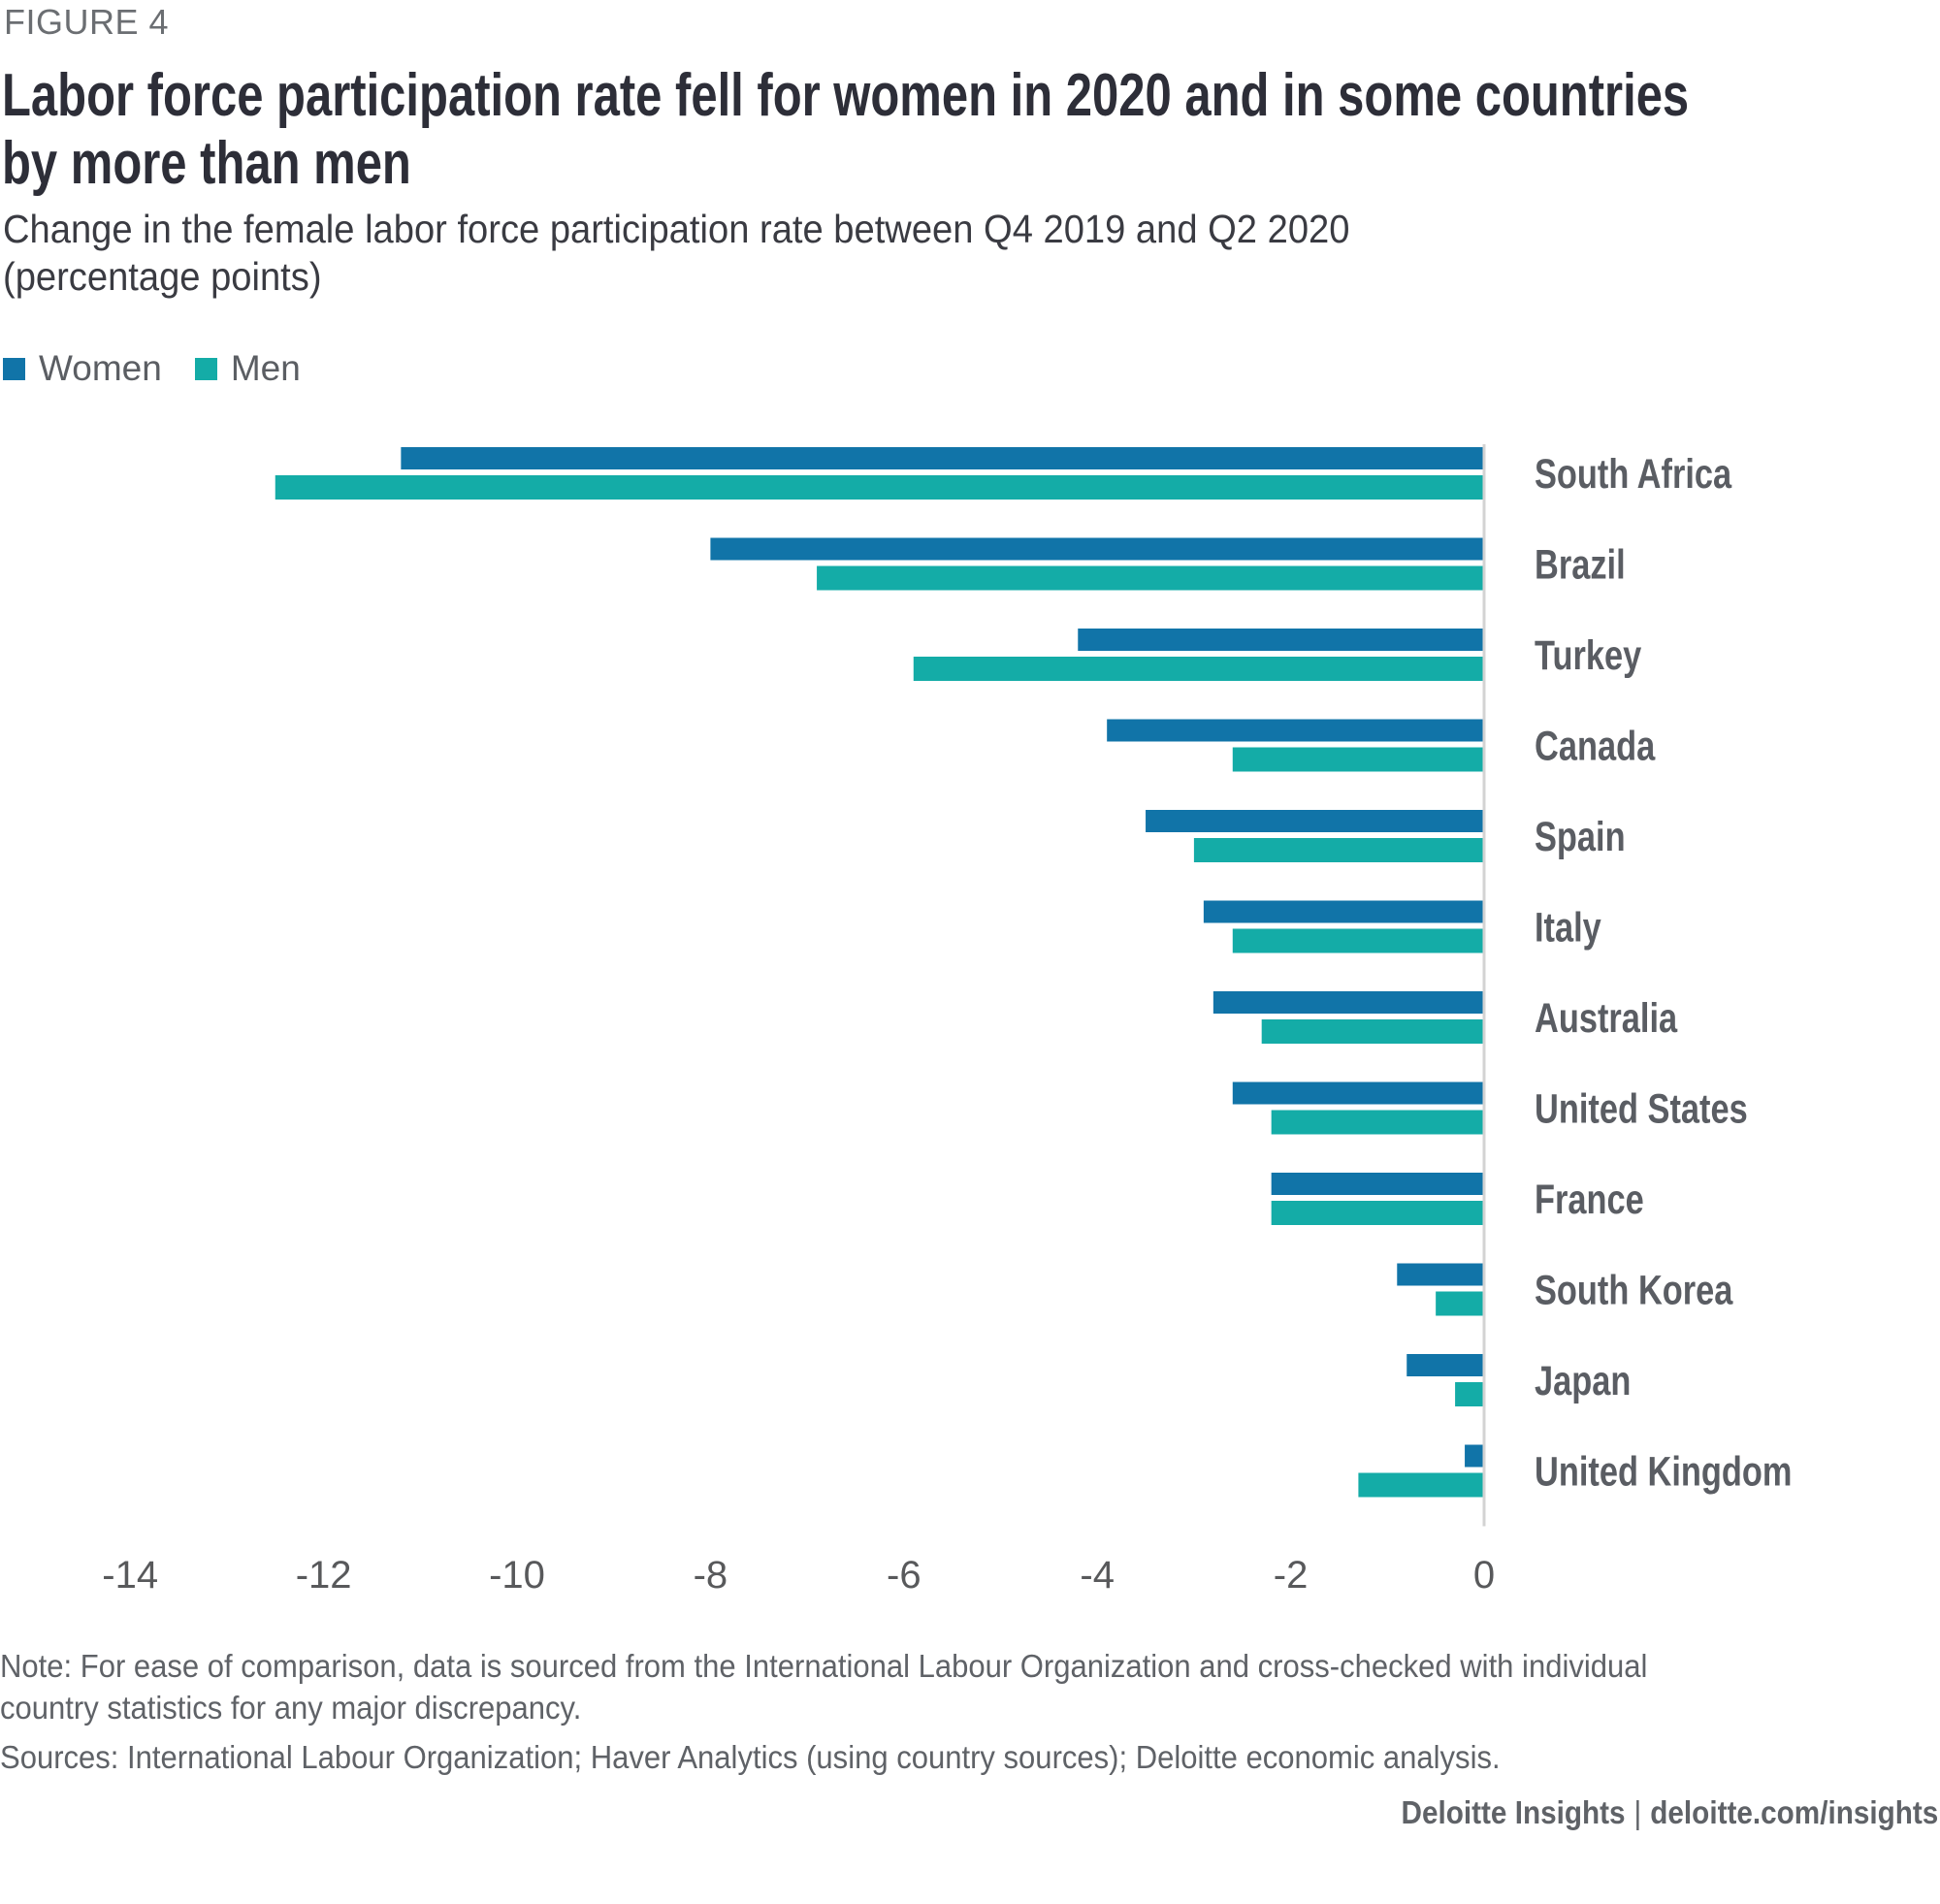 This screenshot has width=1940, height=1904. What do you see at coordinates (162, 276) in the screenshot?
I see `chart-subtitle-line-2: (percentage points)` at bounding box center [162, 276].